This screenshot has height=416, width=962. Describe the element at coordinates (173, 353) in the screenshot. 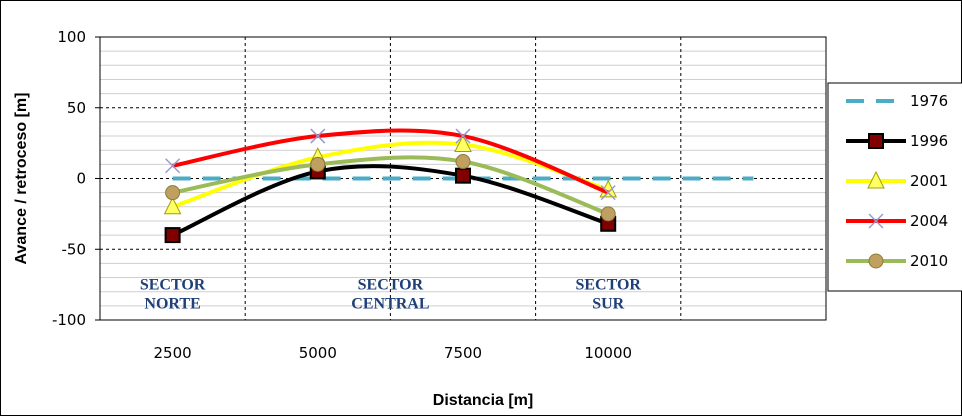

I see `x-tick-label: 2500` at that location.